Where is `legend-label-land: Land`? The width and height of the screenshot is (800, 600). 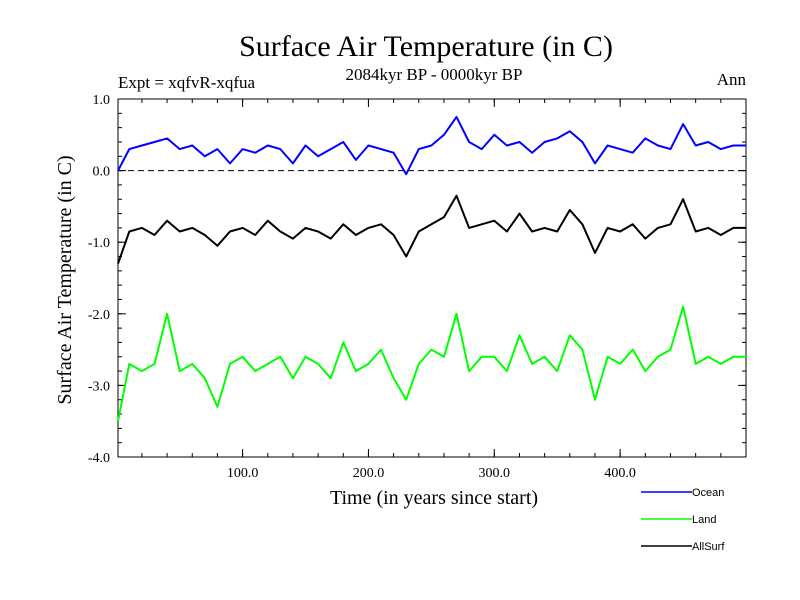 legend-label-land: Land is located at coordinates (704, 520).